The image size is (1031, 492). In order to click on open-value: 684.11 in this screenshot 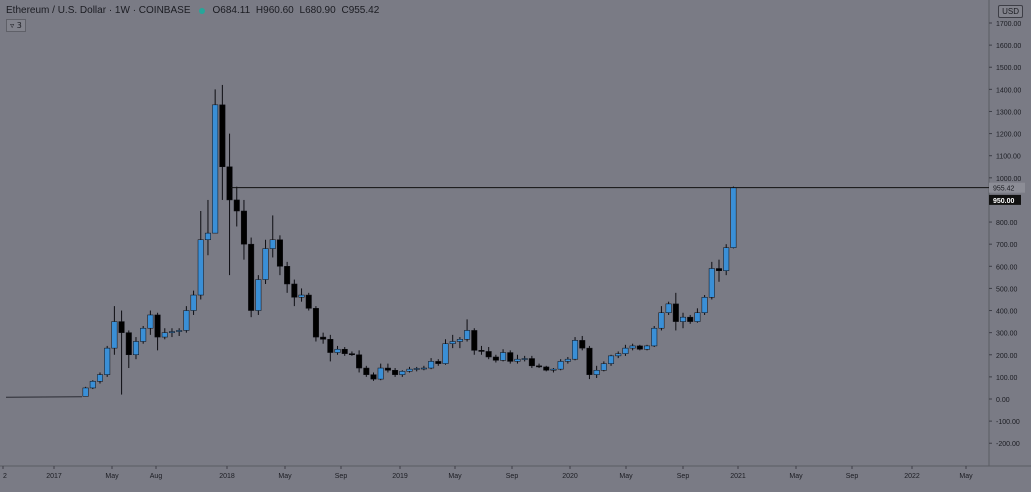, I will do `click(235, 10)`.